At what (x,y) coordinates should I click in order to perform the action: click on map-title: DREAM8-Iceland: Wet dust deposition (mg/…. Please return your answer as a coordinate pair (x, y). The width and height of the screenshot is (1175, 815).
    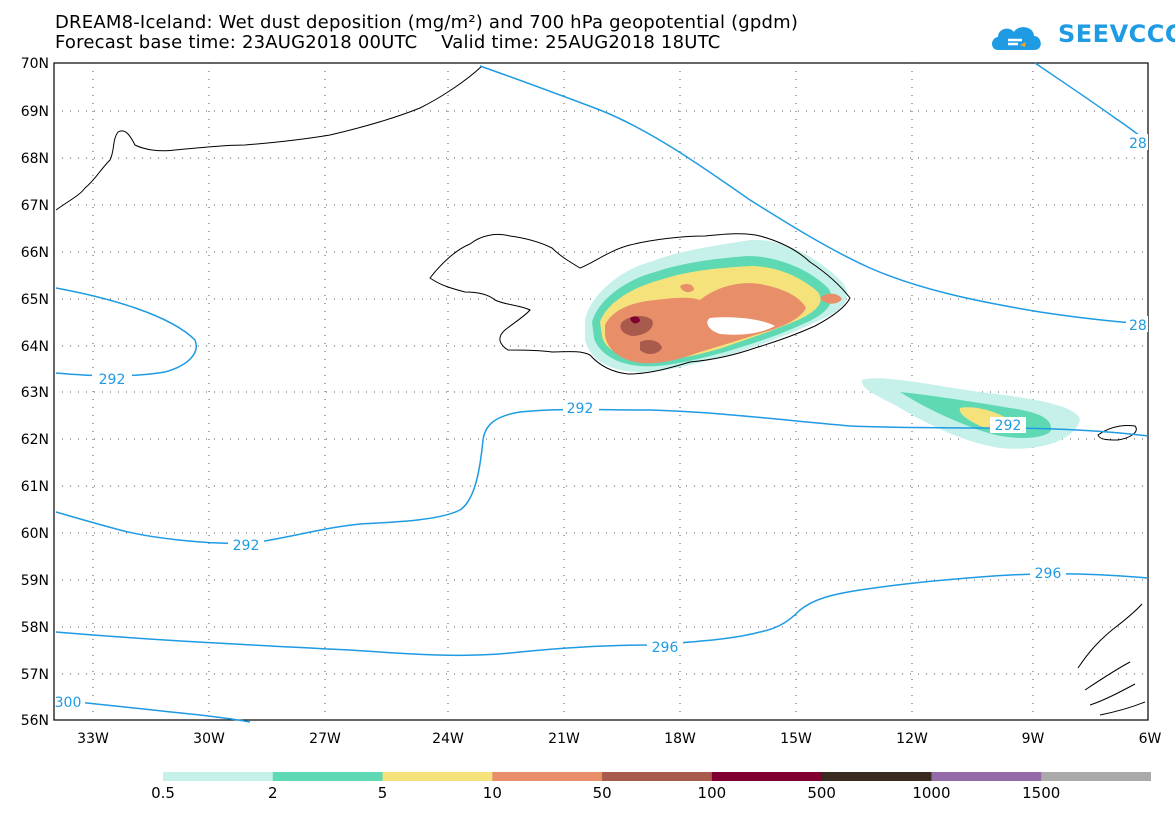
    Looking at the image, I should click on (427, 22).